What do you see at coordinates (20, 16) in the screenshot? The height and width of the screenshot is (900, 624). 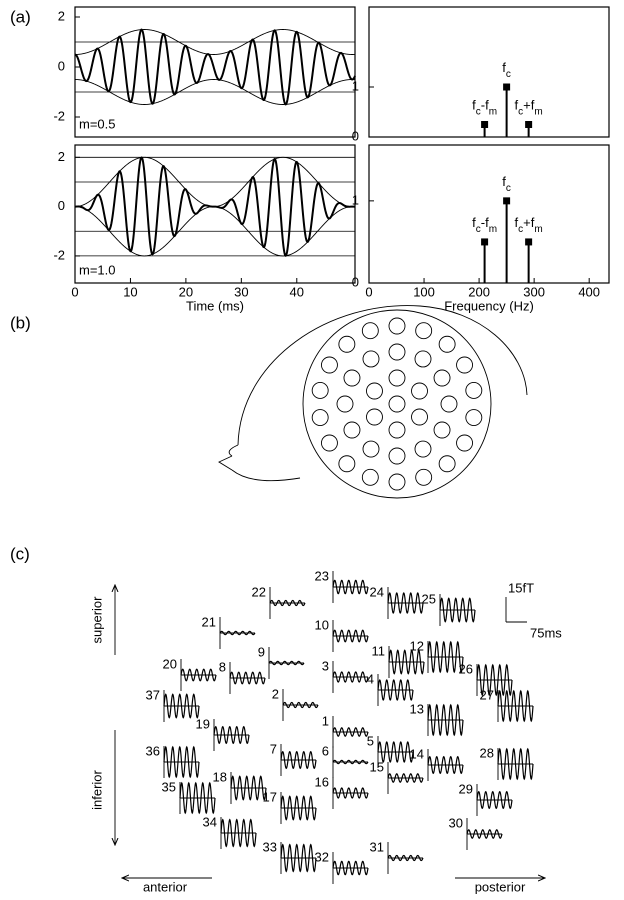 I see `panel-label: (a)` at bounding box center [20, 16].